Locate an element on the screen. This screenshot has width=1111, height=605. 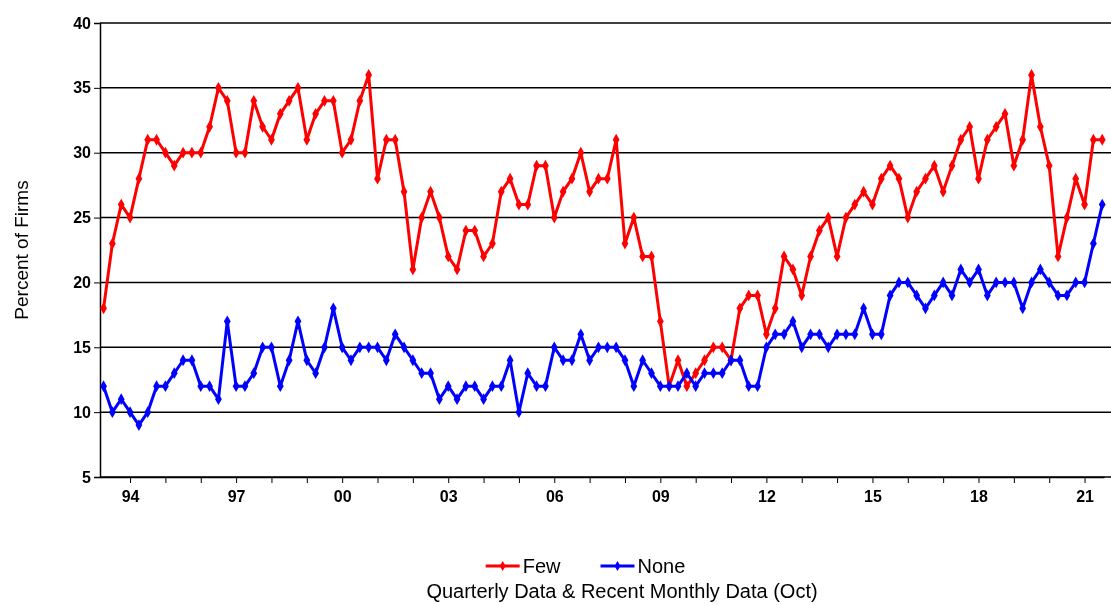
x-tick-label: 15 is located at coordinates (873, 497).